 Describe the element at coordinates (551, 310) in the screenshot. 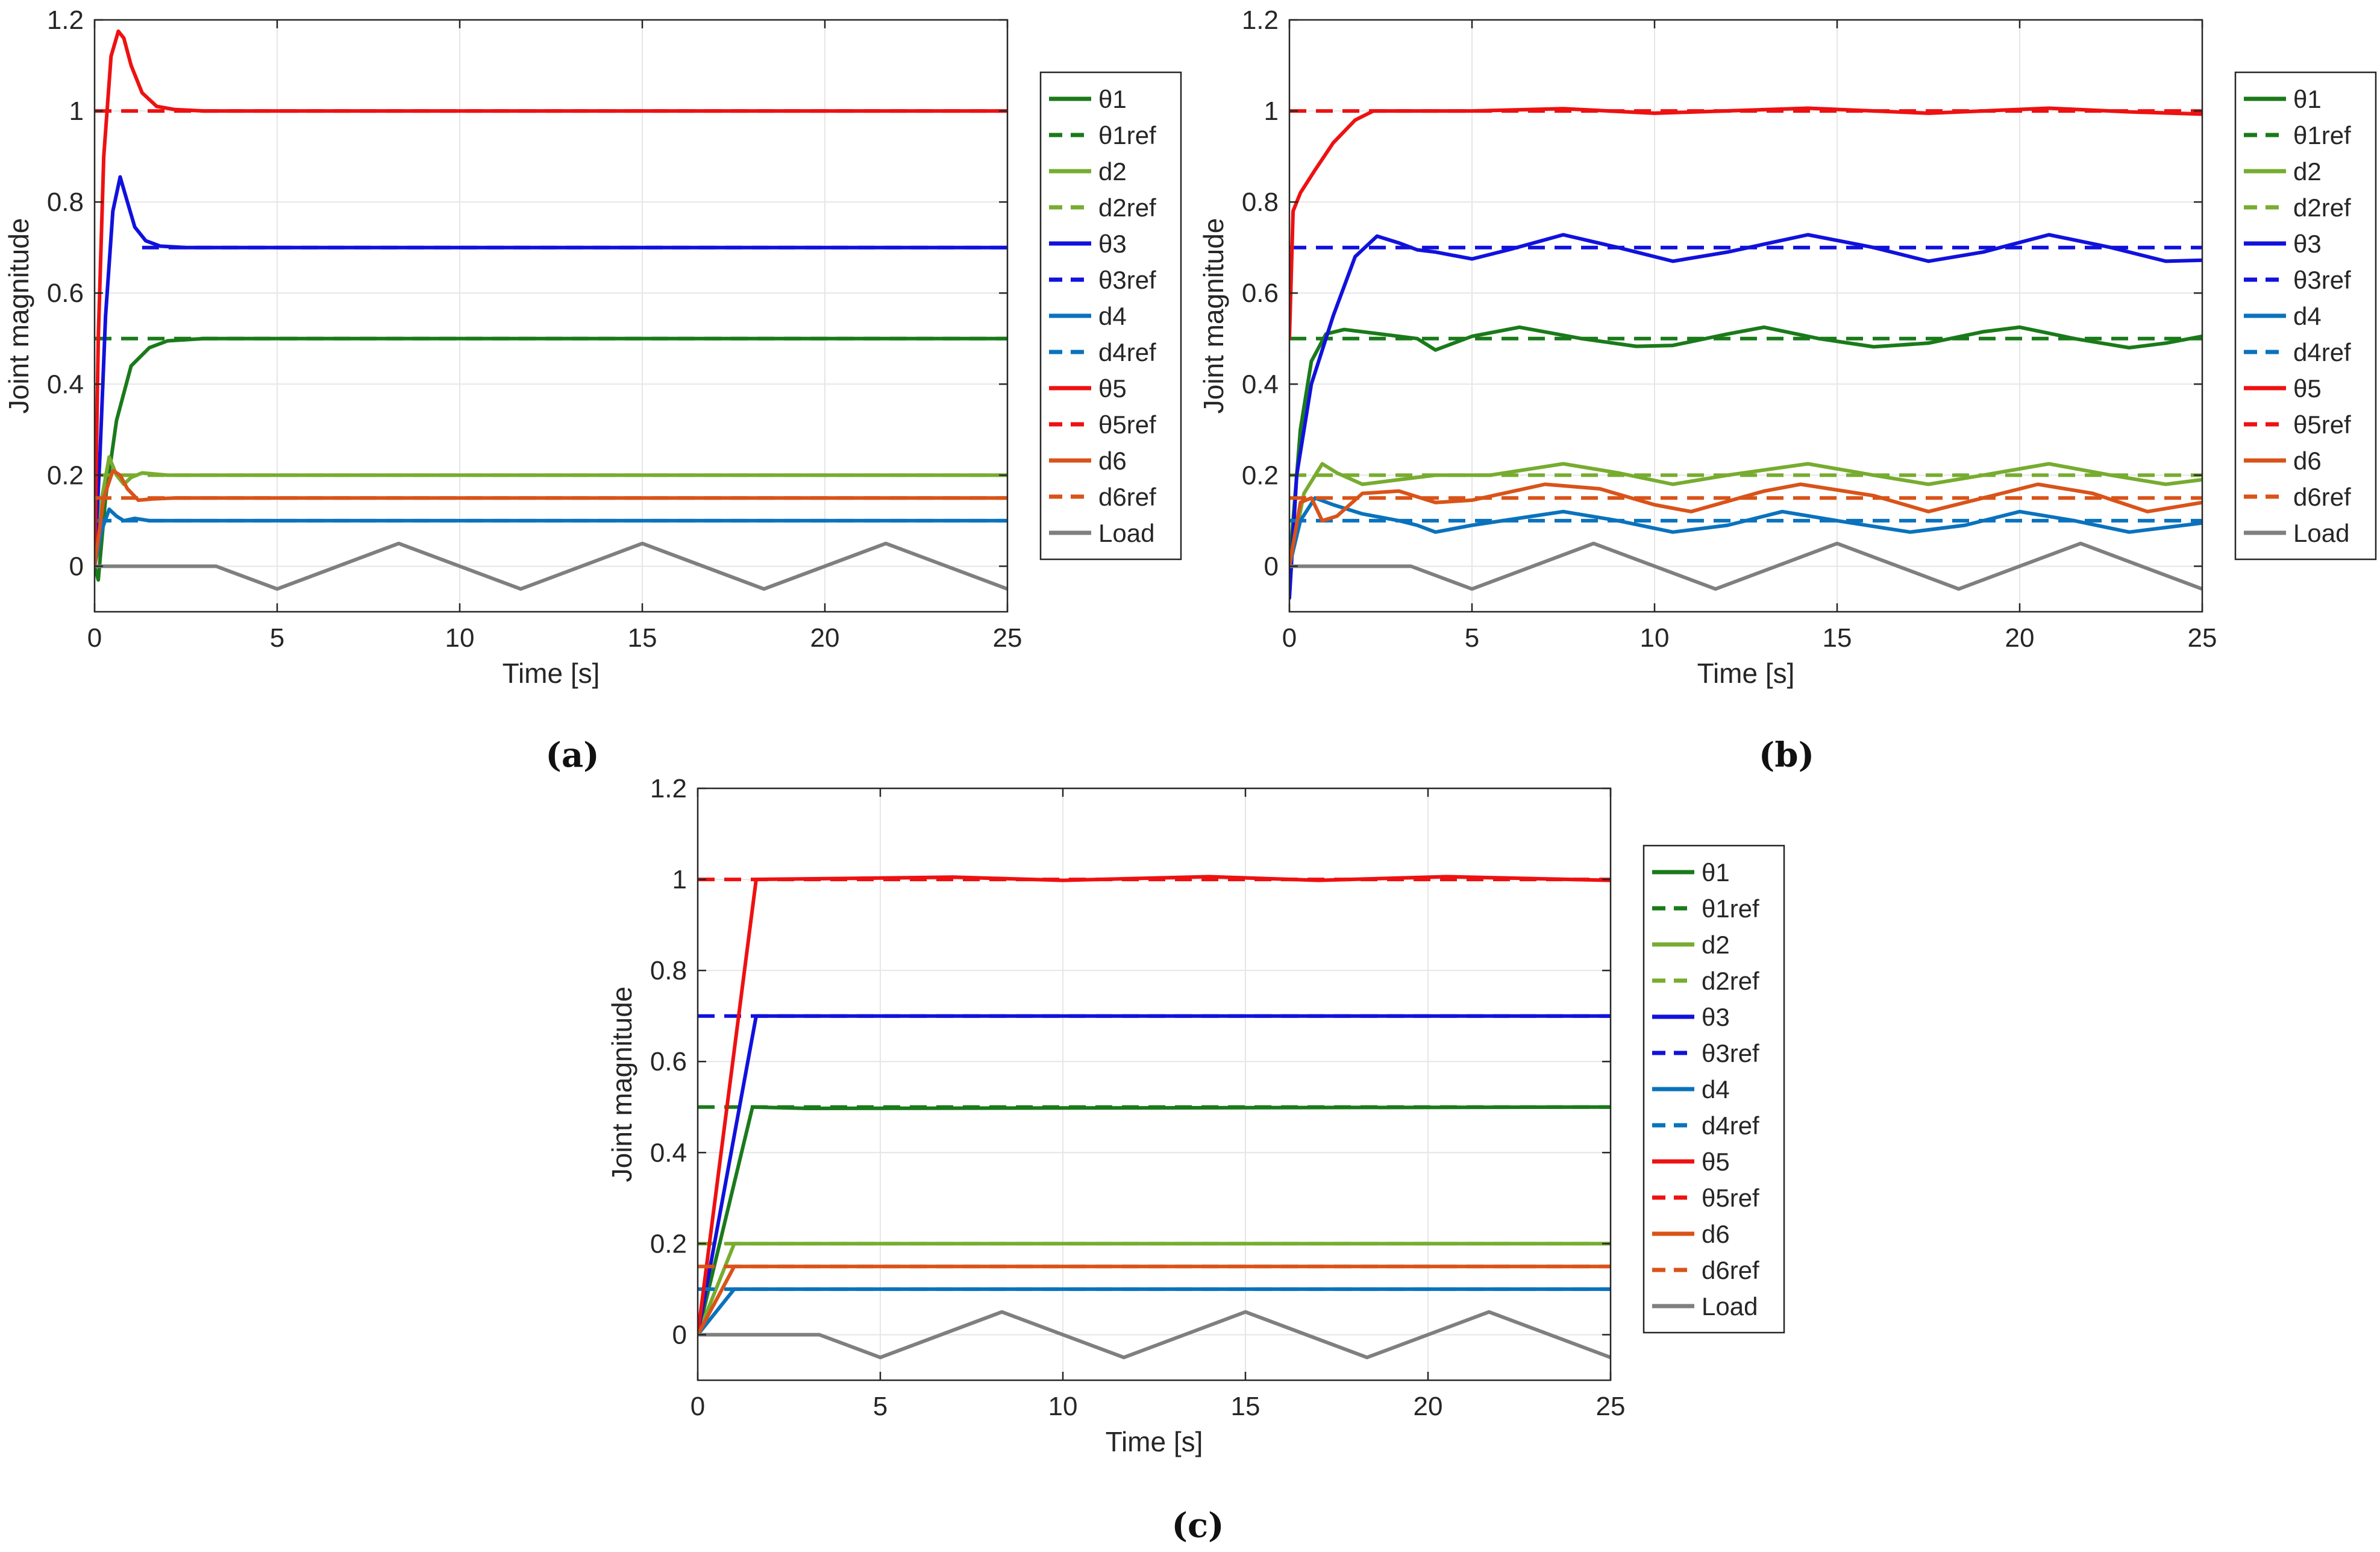

I see `series-group` at that location.